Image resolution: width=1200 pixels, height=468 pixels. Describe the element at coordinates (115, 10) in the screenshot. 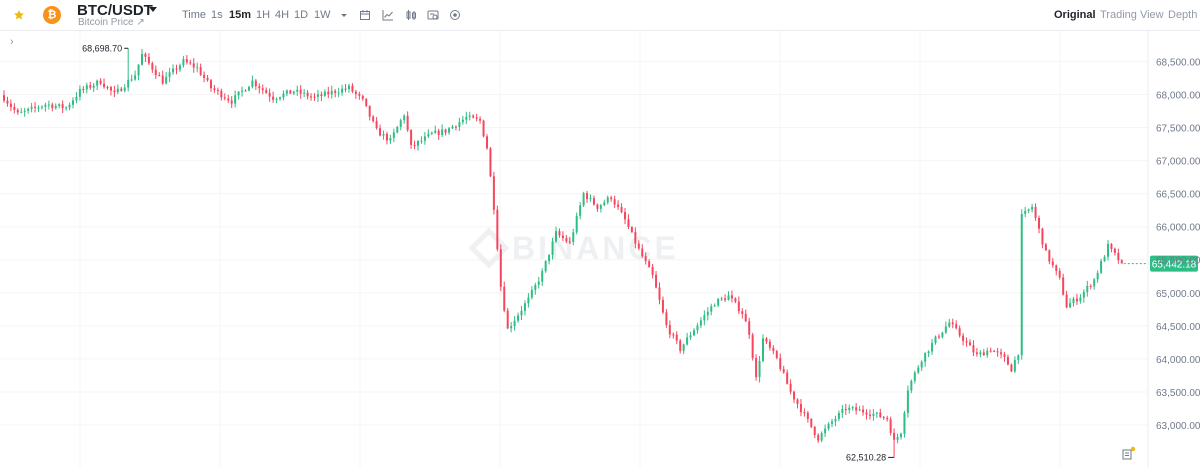

I see `trading-pair-title: BTC/USDT` at that location.